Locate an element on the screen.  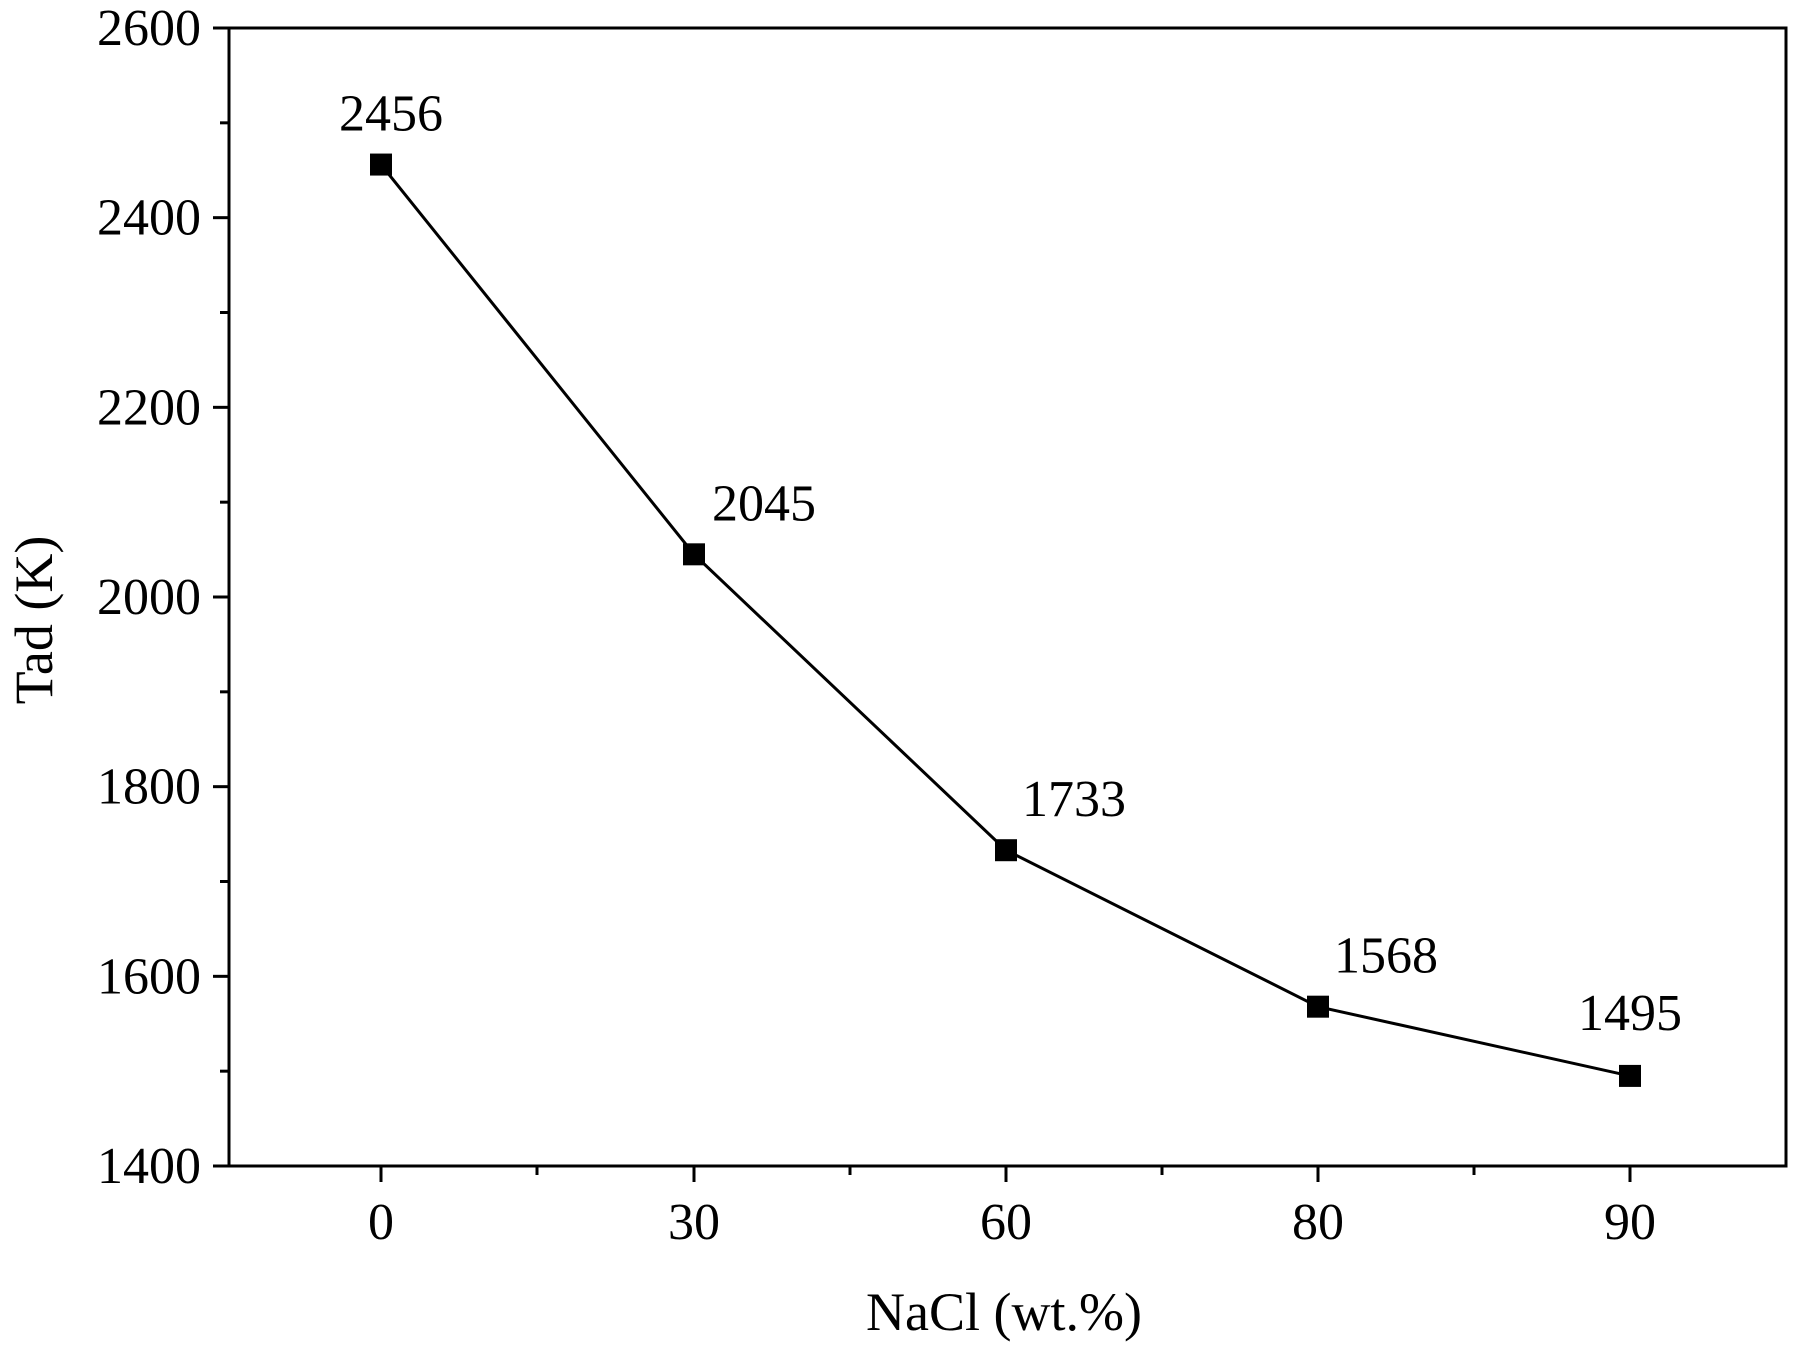
y-tick-label: 1600 is located at coordinates (149, 976).